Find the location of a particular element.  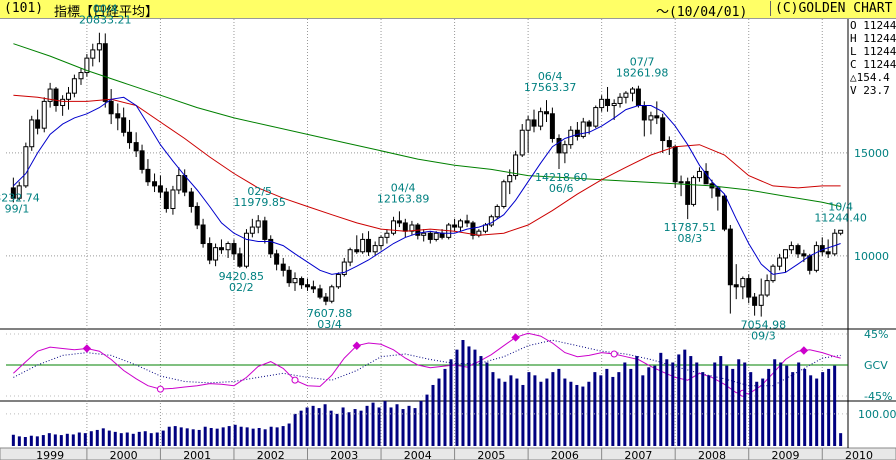

osc-tick-1: GCV is located at coordinates (876, 365).